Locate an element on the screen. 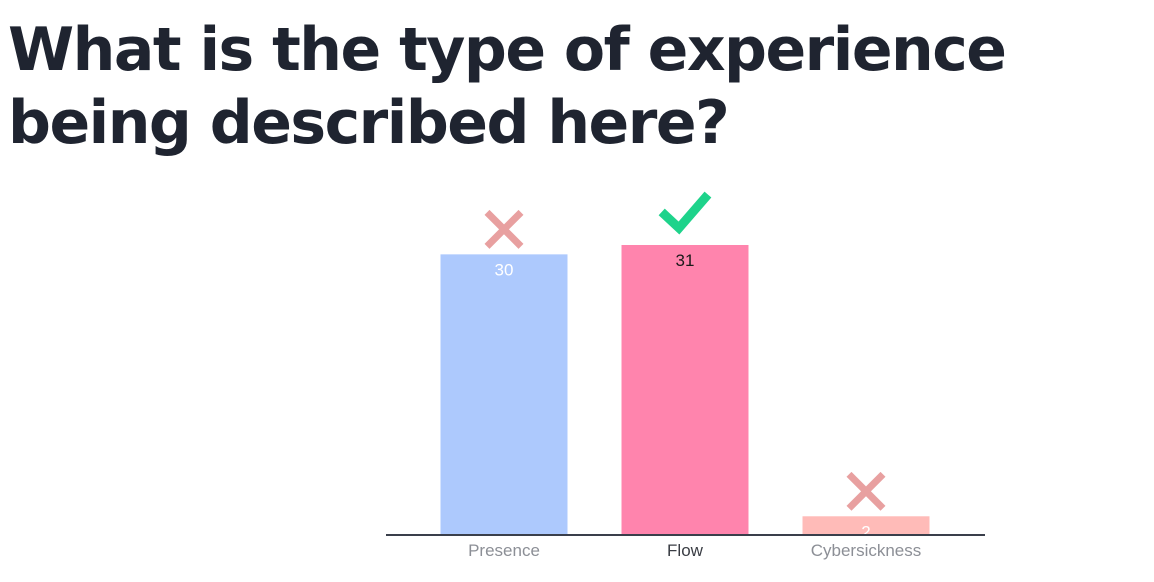 The height and width of the screenshot is (582, 1154). bar-cybersickness is located at coordinates (866, 525).